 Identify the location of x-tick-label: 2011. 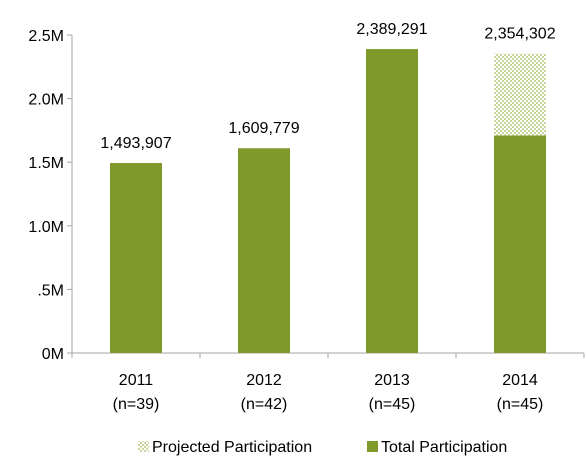
(136, 380).